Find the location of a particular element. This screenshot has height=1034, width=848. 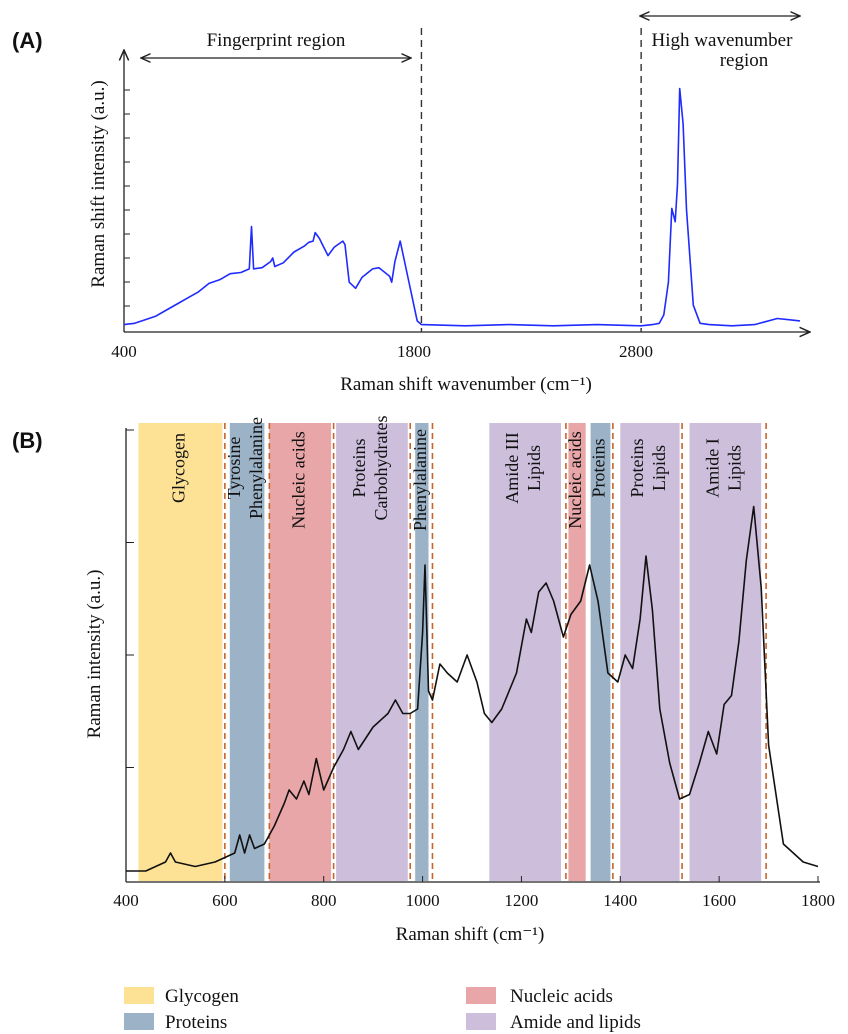

fingerprint-region-label: Fingerprint region is located at coordinates (276, 40).